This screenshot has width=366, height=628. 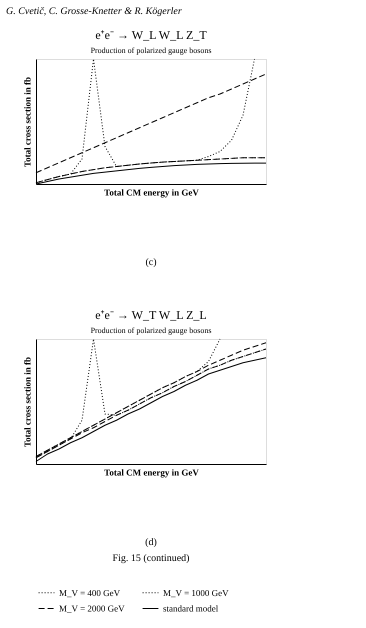 What do you see at coordinates (151, 558) in the screenshot?
I see `caption: Fig. 15 (continued)` at bounding box center [151, 558].